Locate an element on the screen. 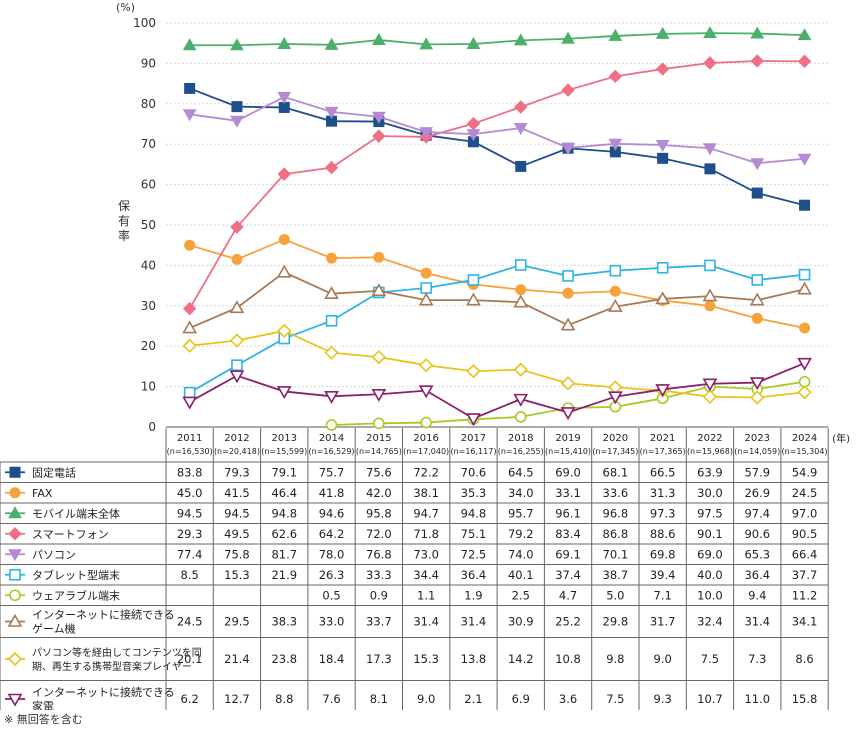  cell-value: 33.0 is located at coordinates (332, 622).